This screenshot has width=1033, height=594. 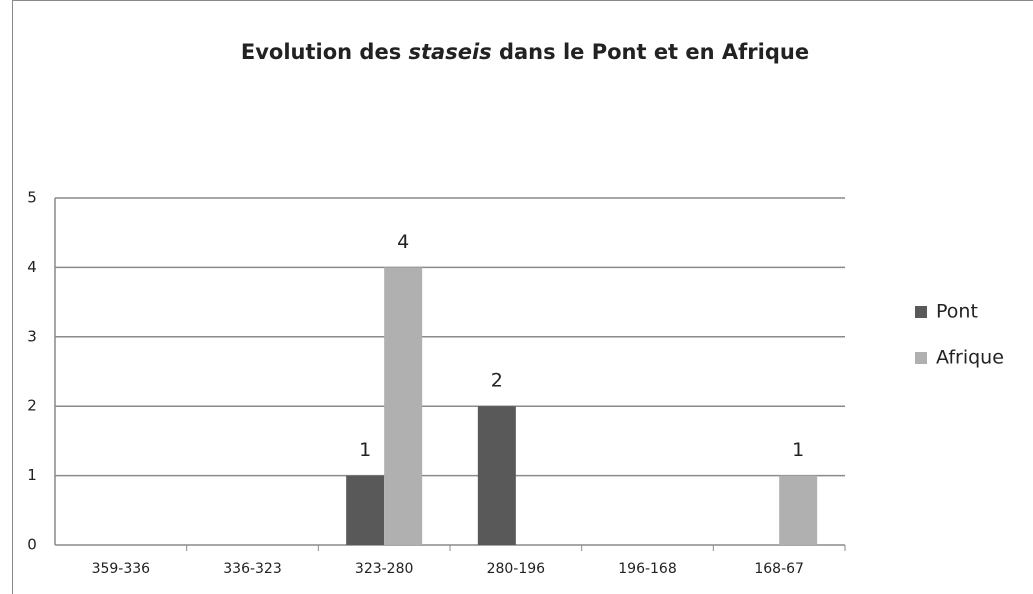 What do you see at coordinates (450, 52) in the screenshot?
I see `title-part: staseis` at bounding box center [450, 52].